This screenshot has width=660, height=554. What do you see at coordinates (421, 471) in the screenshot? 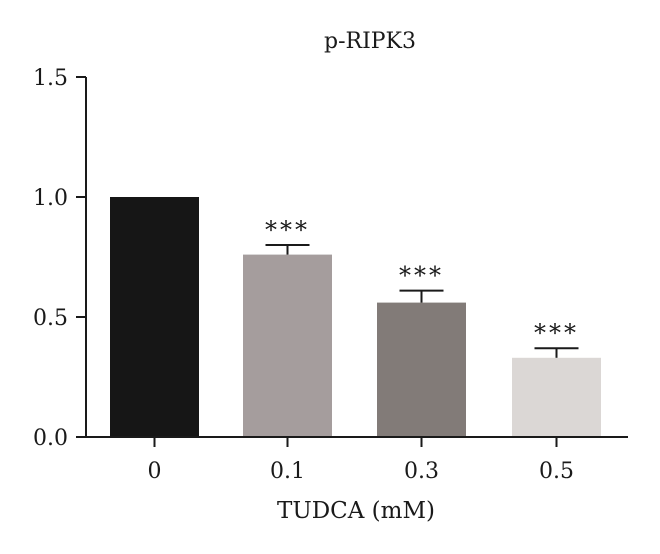
I see `x-tick-label: 0.3` at bounding box center [421, 471].